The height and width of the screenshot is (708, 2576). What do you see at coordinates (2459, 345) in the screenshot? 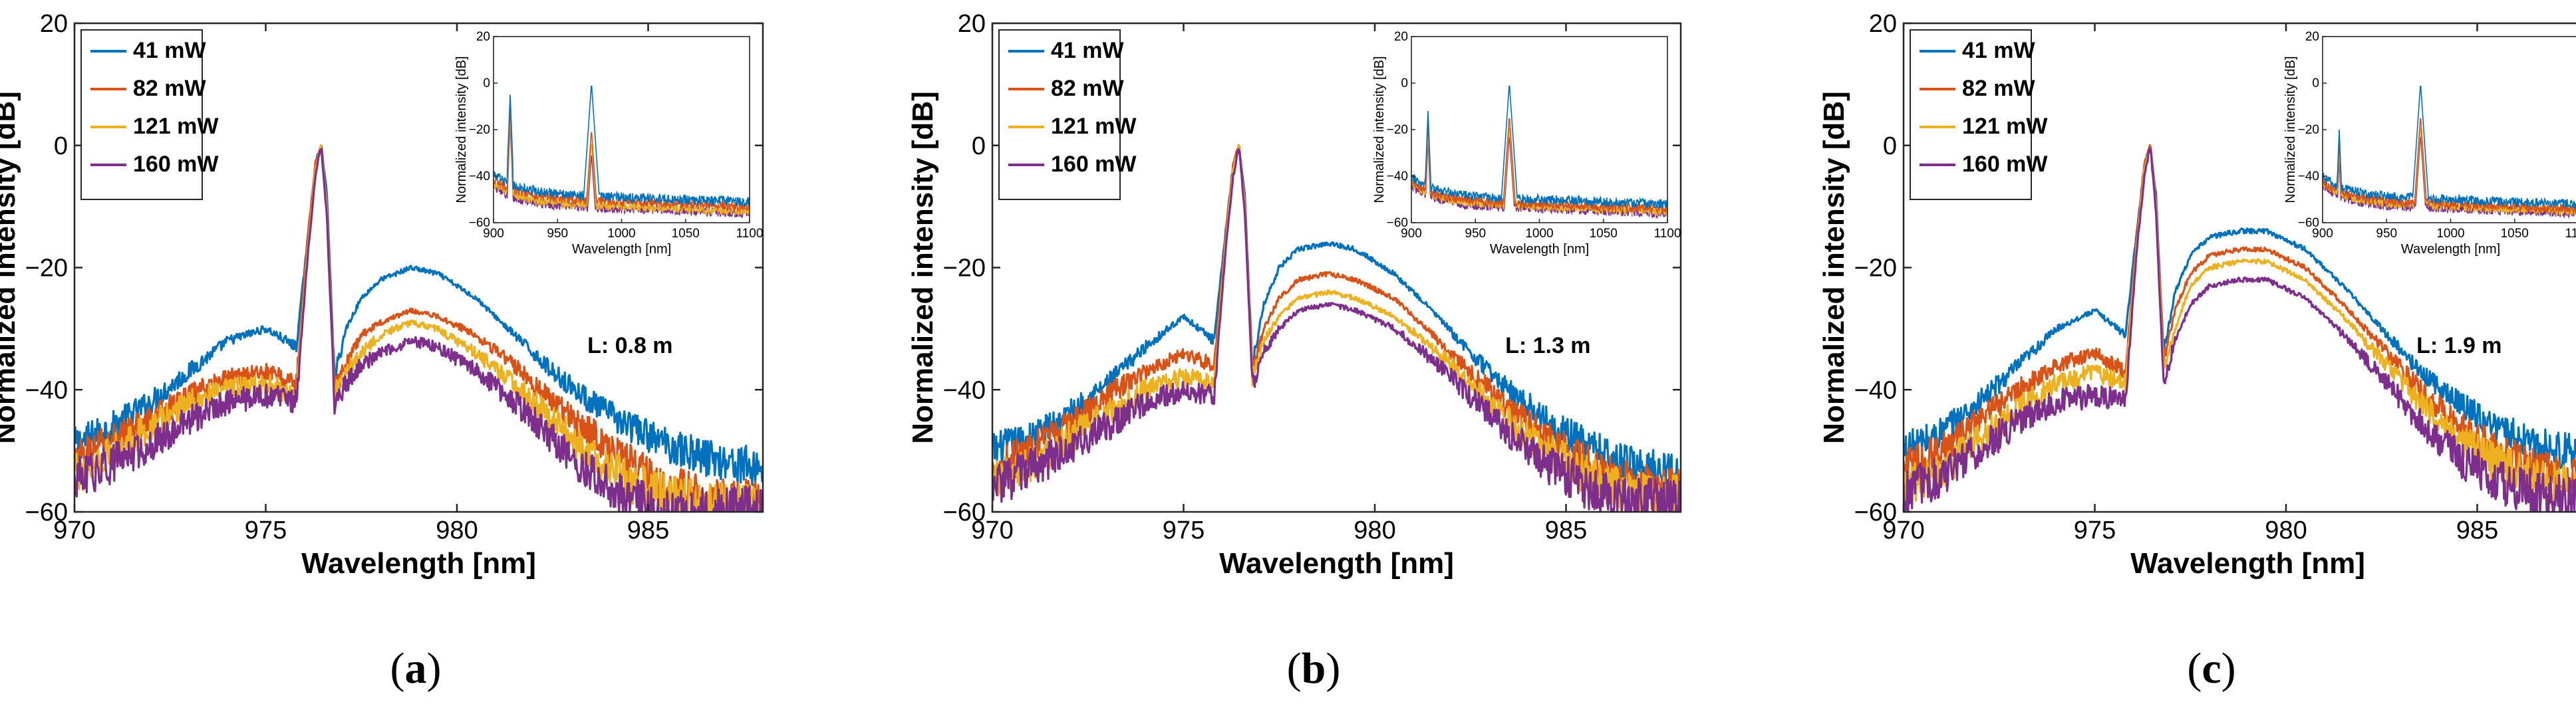
I see `length-annotation: L: 1.9 m` at bounding box center [2459, 345].